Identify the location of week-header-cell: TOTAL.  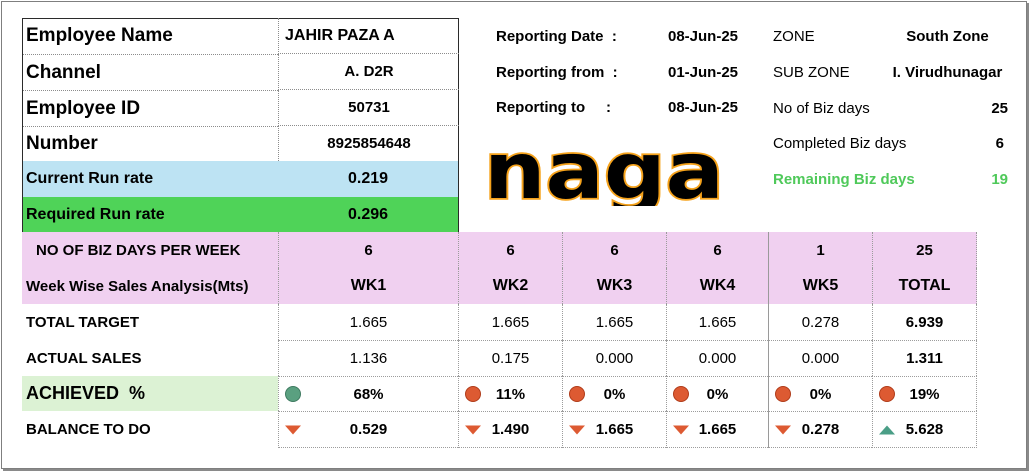
(924, 286).